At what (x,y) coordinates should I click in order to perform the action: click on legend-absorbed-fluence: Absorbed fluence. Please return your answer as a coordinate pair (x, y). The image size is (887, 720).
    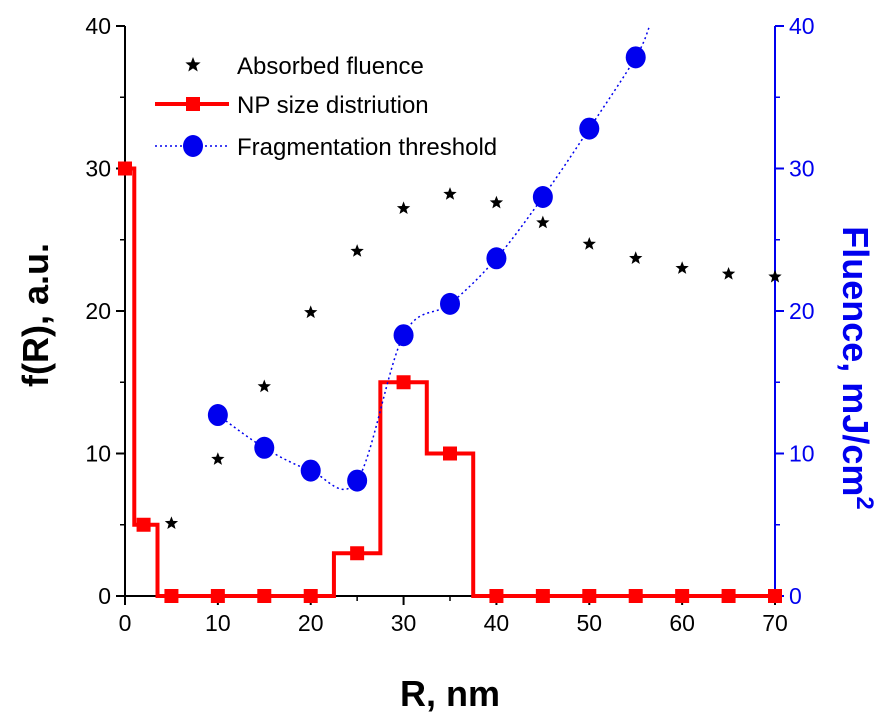
    Looking at the image, I should click on (304, 66).